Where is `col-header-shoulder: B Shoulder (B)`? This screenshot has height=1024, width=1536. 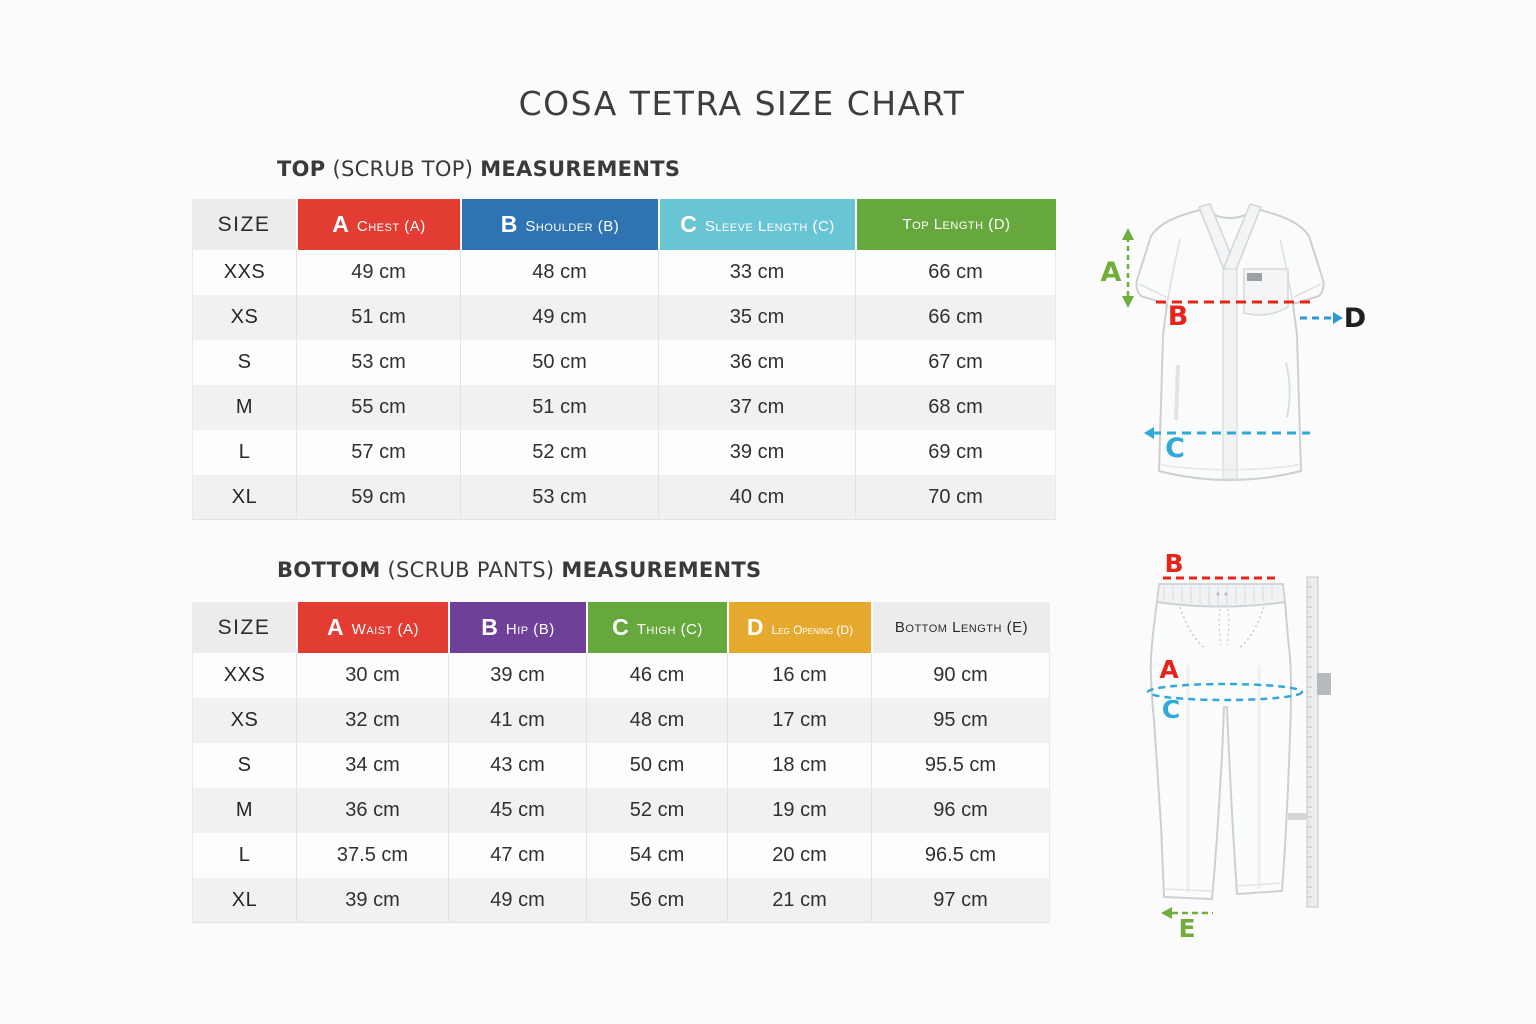
col-header-shoulder: B Shoulder (B) is located at coordinates (559, 224).